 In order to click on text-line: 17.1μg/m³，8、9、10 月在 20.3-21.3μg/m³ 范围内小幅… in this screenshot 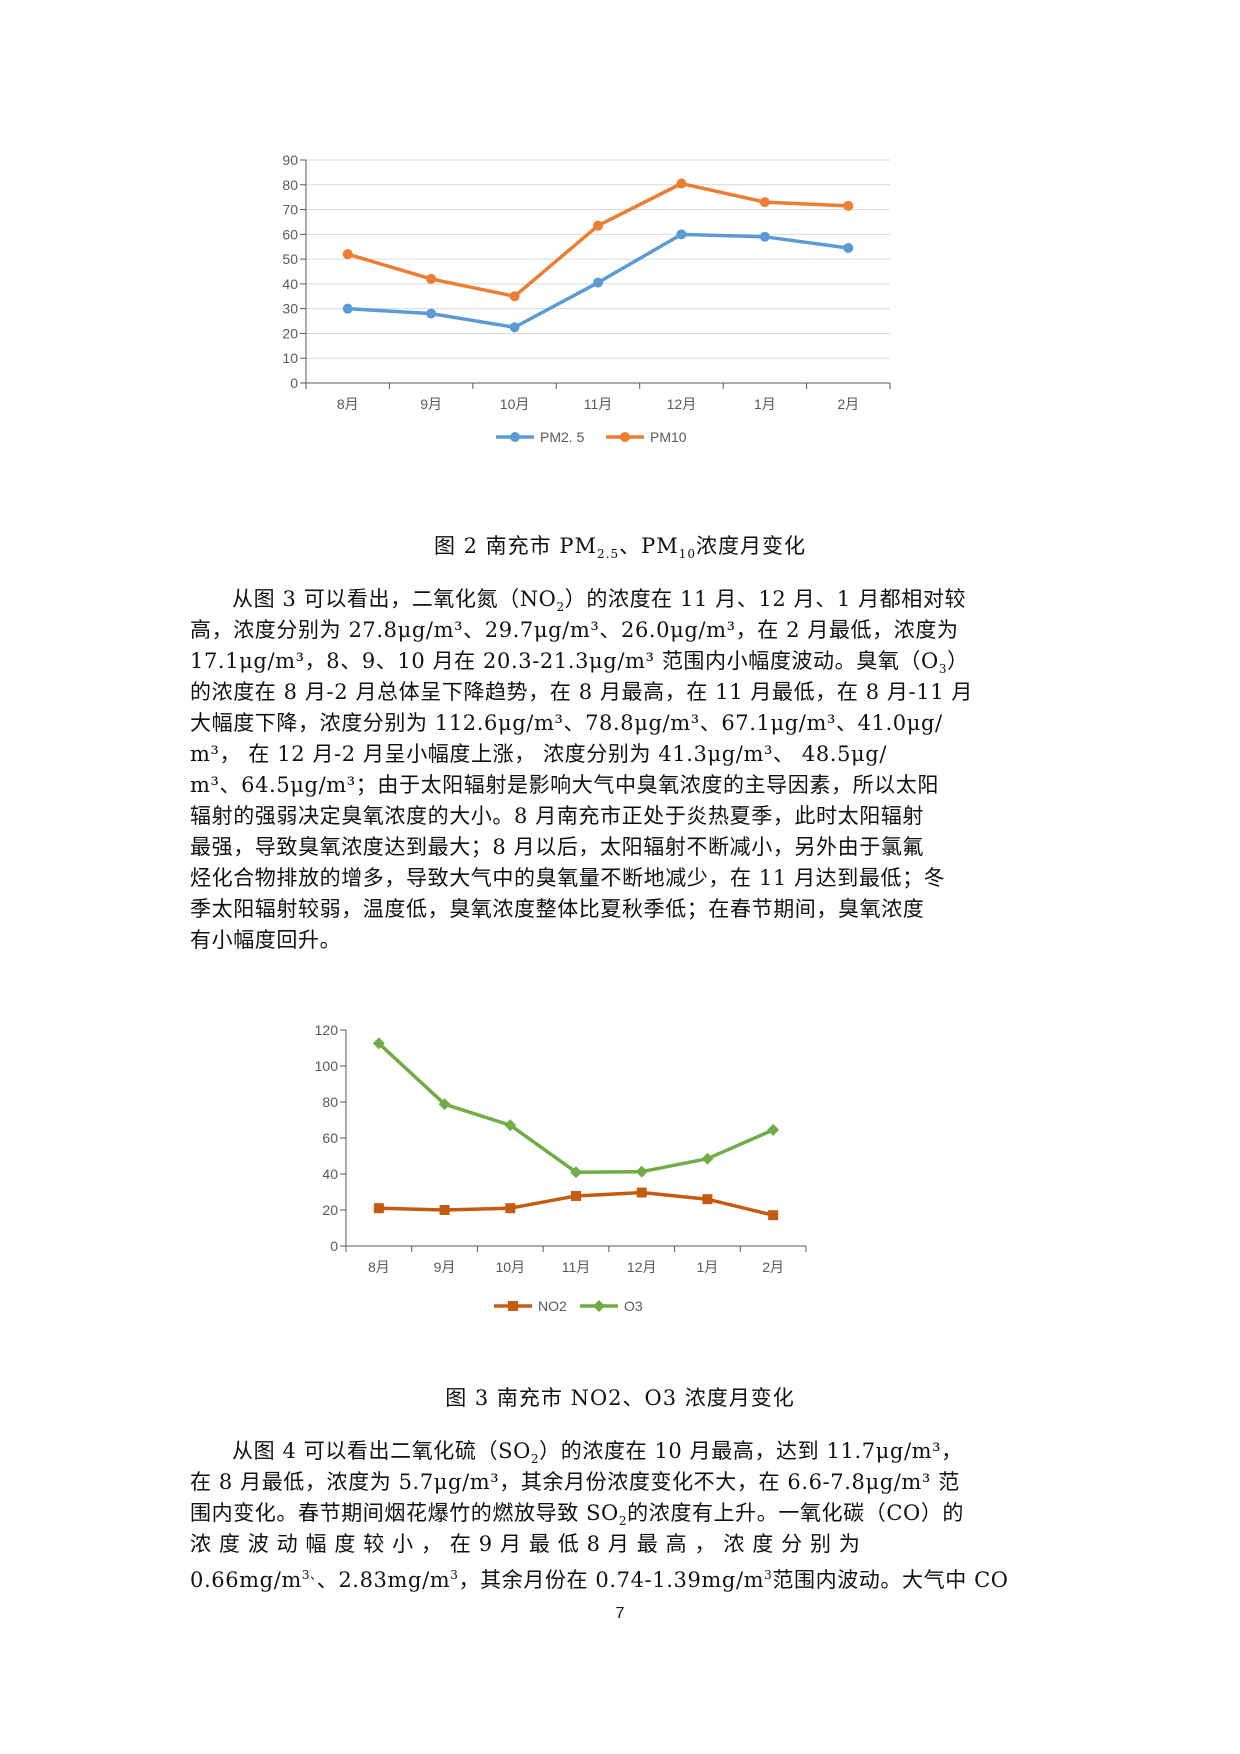, I will do `click(579, 663)`.